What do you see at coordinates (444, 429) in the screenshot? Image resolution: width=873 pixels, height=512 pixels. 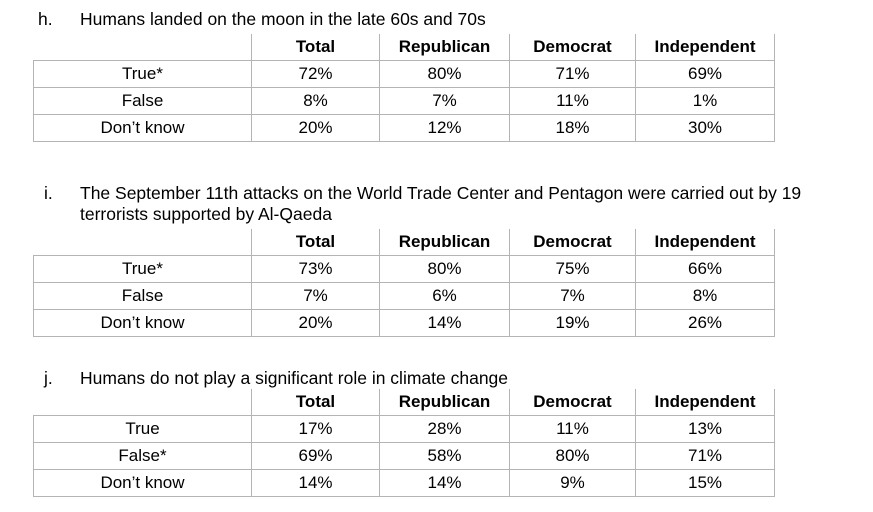 I see `cell-republican: 28%` at bounding box center [444, 429].